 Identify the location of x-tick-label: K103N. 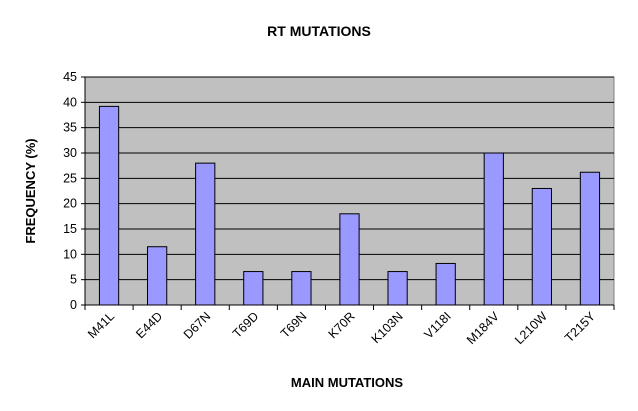
(387, 327).